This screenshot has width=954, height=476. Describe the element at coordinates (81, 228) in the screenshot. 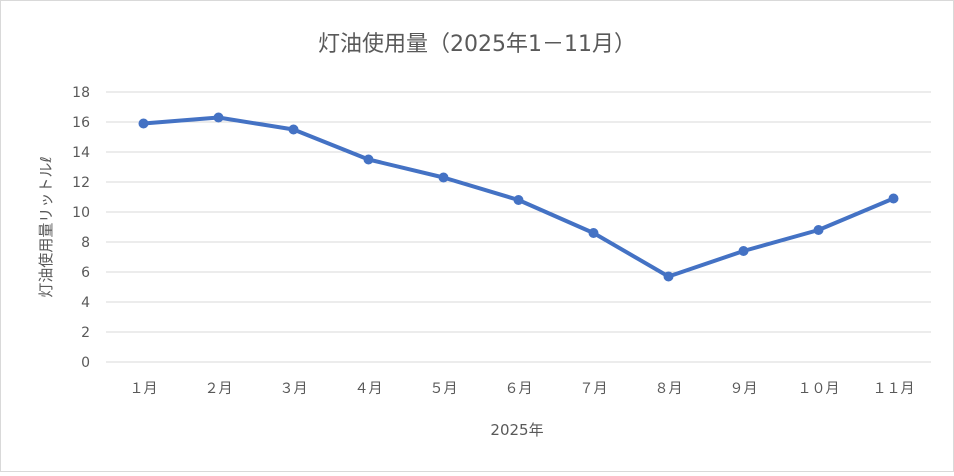

I see `y-axis-ticks: 0 2 4 6 8 10 12 14 16 18` at that location.